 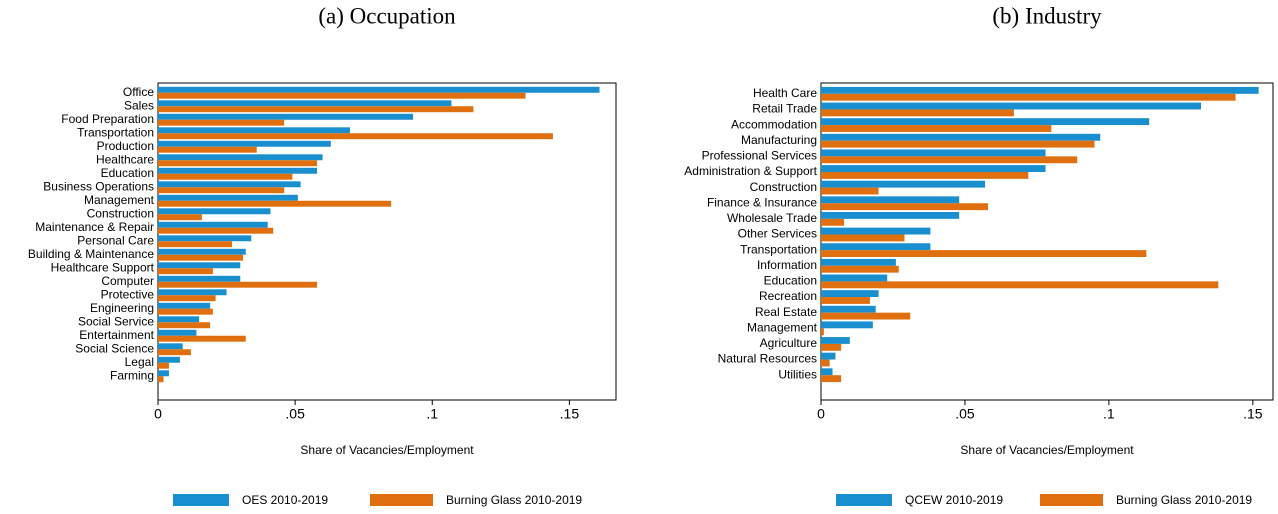 What do you see at coordinates (774, 124) in the screenshot?
I see `category-label: Accommodation` at bounding box center [774, 124].